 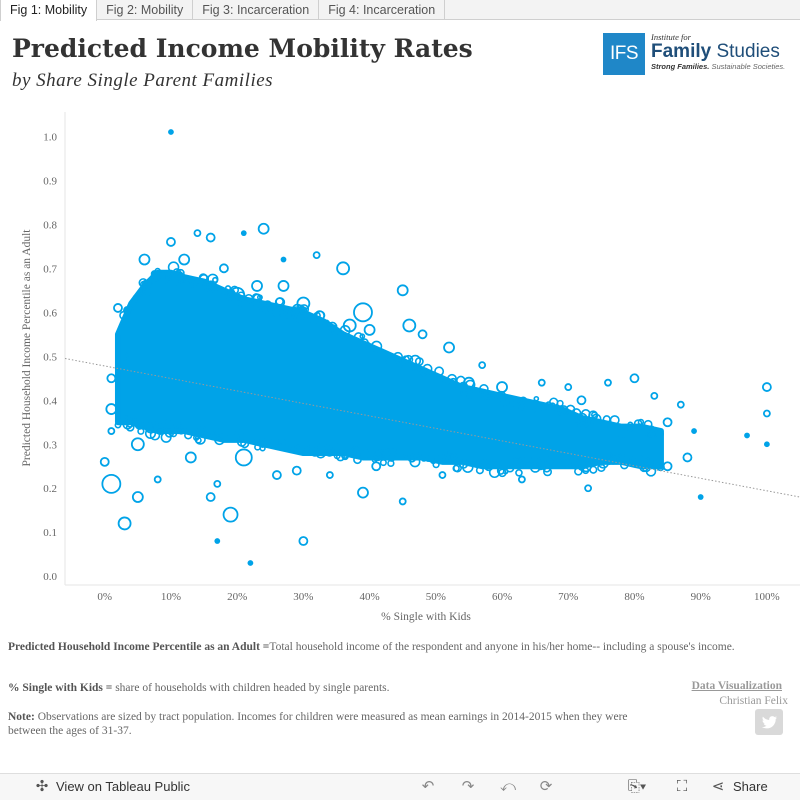 What do you see at coordinates (767, 597) in the screenshot?
I see `x-tick-label: 100%` at bounding box center [767, 597].